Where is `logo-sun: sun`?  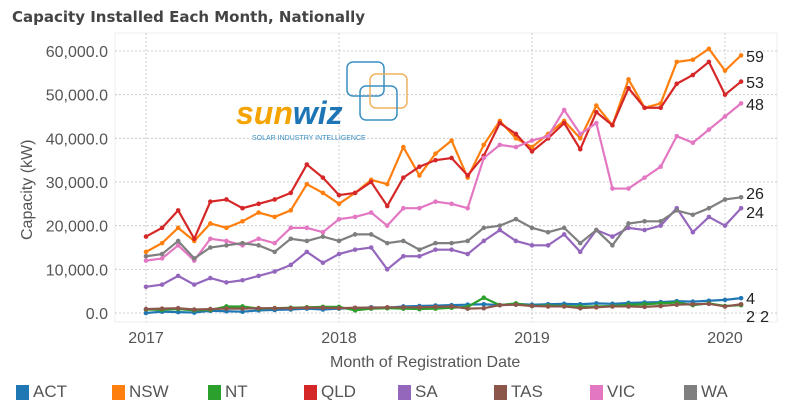
logo-sun: sun is located at coordinates (264, 113).